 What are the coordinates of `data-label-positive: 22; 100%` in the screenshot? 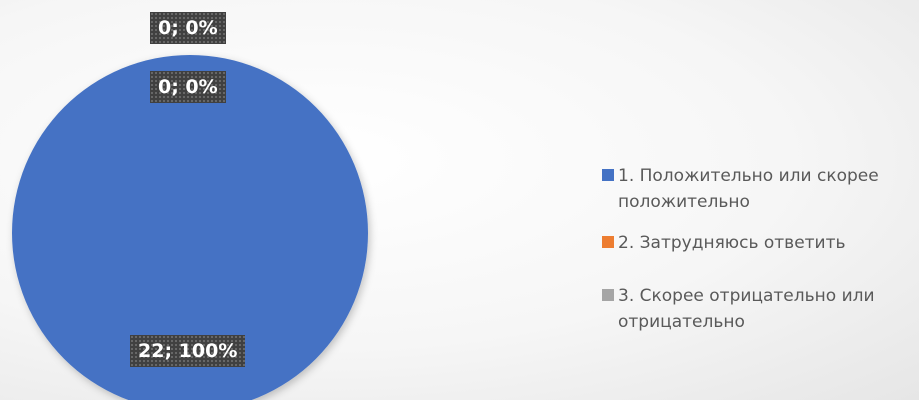 It's located at (188, 351).